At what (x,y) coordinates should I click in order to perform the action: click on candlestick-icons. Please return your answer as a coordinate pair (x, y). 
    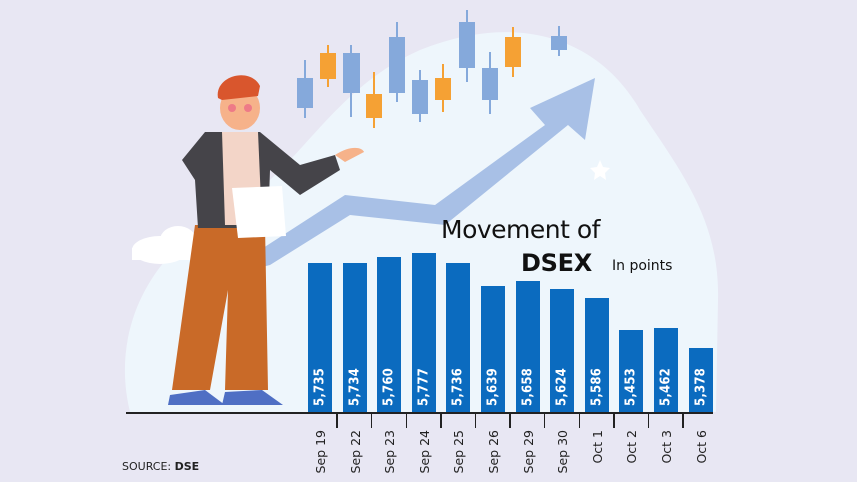
    Looking at the image, I should click on (432, 69).